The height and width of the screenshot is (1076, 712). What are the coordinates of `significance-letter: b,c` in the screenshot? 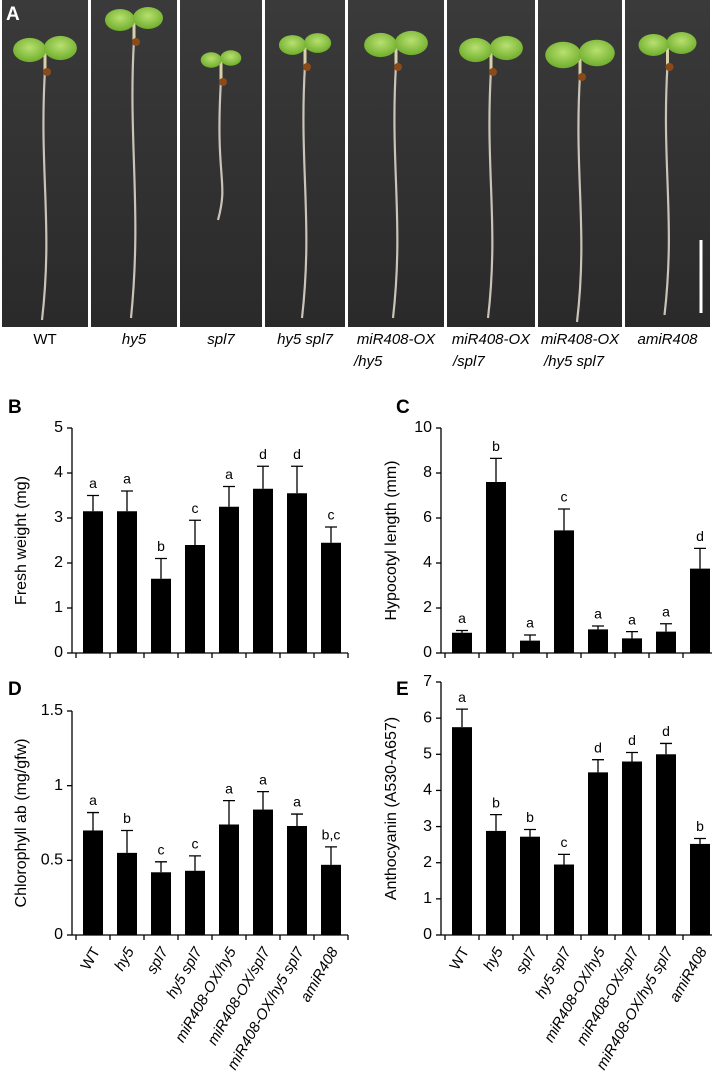 It's located at (331, 835).